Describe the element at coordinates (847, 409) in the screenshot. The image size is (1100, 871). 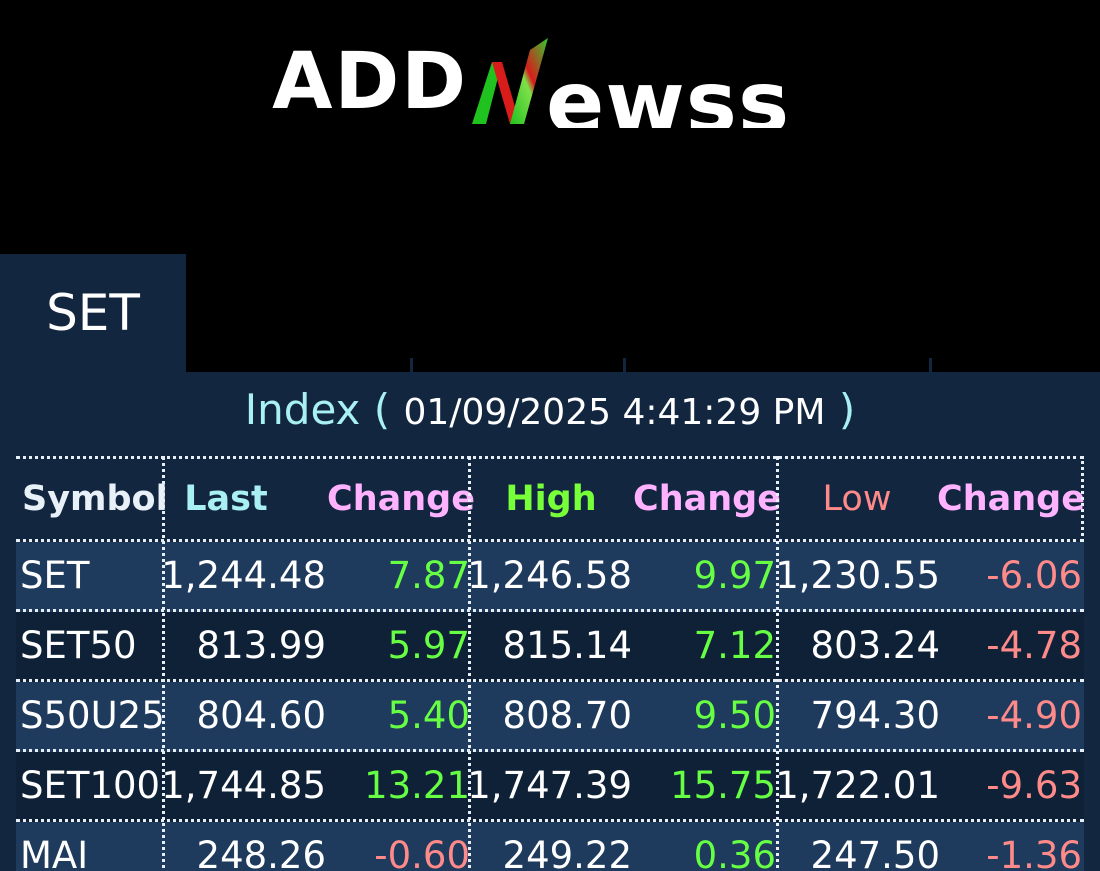
I see `close-paren: )` at that location.